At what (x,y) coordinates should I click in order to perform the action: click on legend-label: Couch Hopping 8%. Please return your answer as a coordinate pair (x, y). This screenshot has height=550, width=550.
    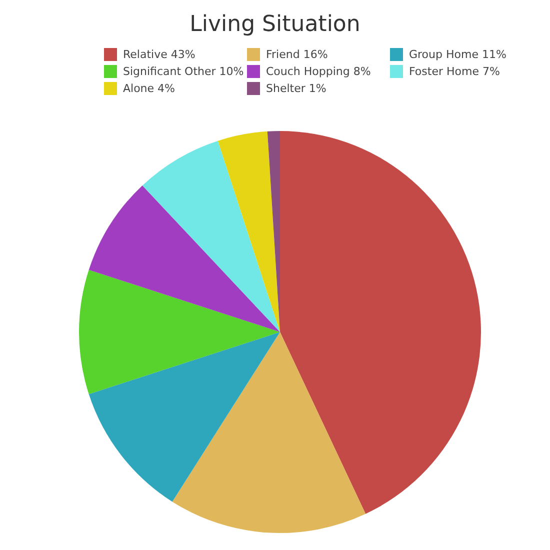
    Looking at the image, I should click on (318, 71).